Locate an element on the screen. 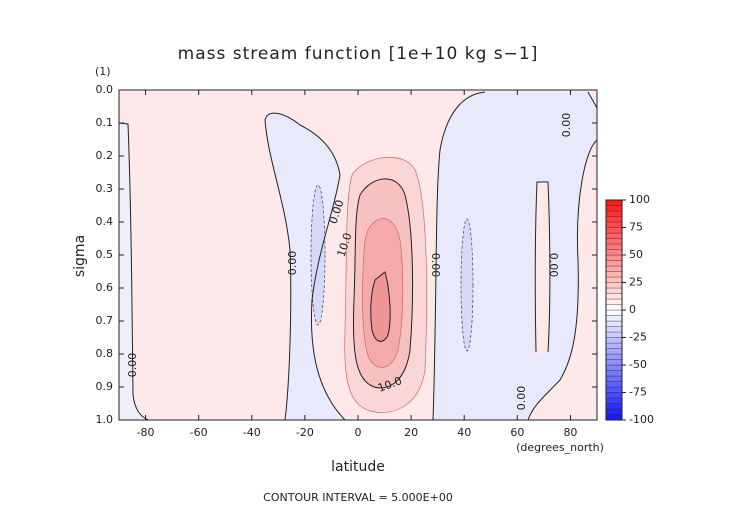  colorbar-tick-label: 50 is located at coordinates (636, 254).